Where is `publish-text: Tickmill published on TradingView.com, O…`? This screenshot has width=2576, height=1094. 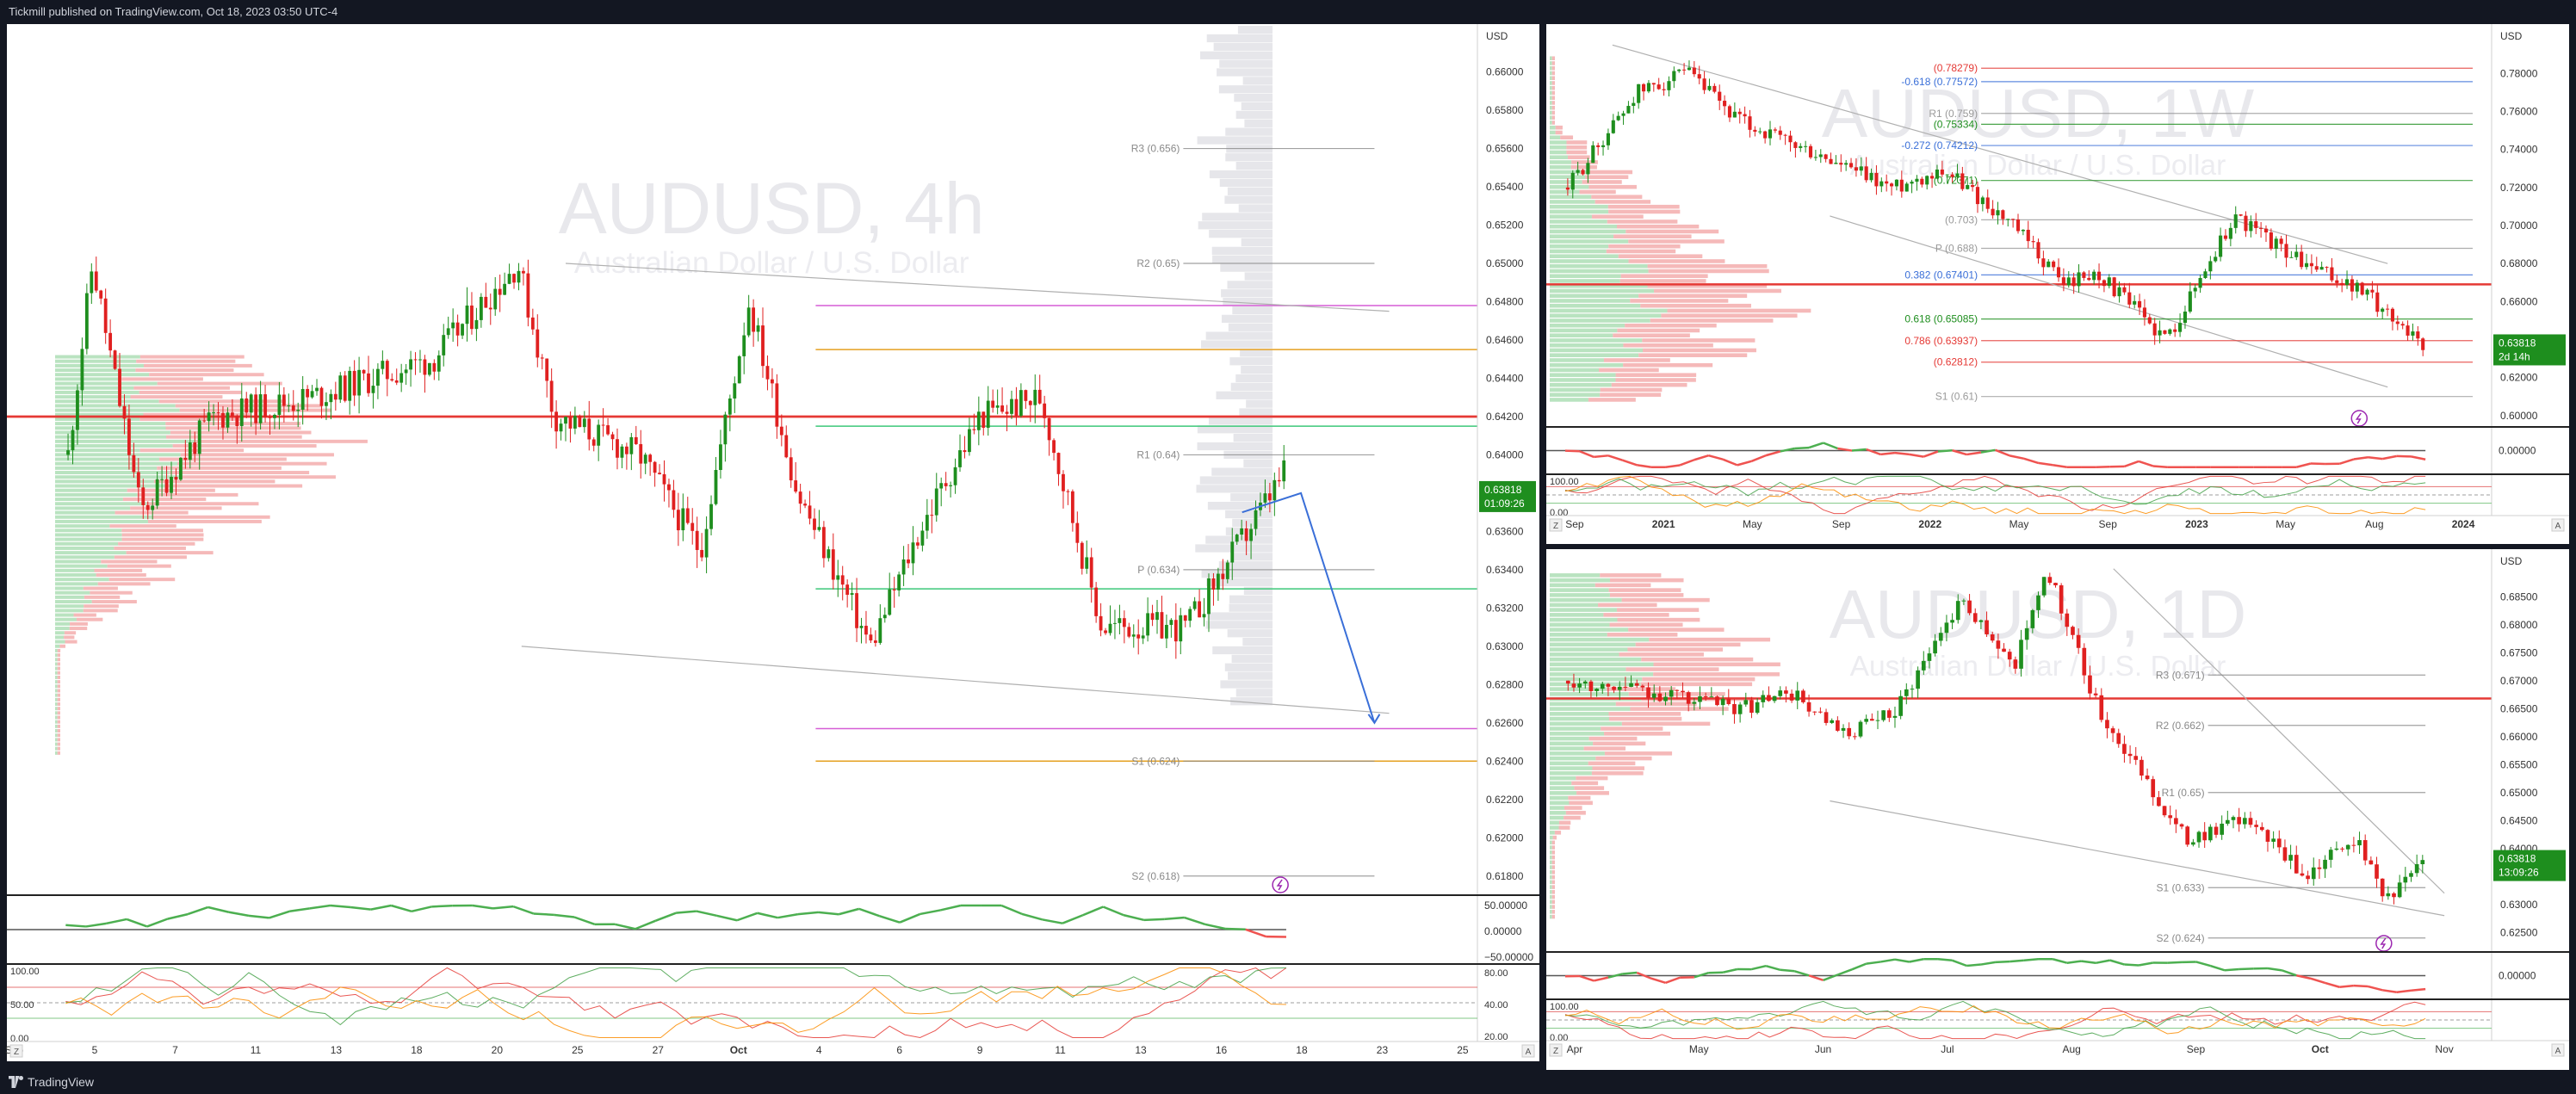 publish-text: Tickmill published on TradingView.com, O… is located at coordinates (174, 11).